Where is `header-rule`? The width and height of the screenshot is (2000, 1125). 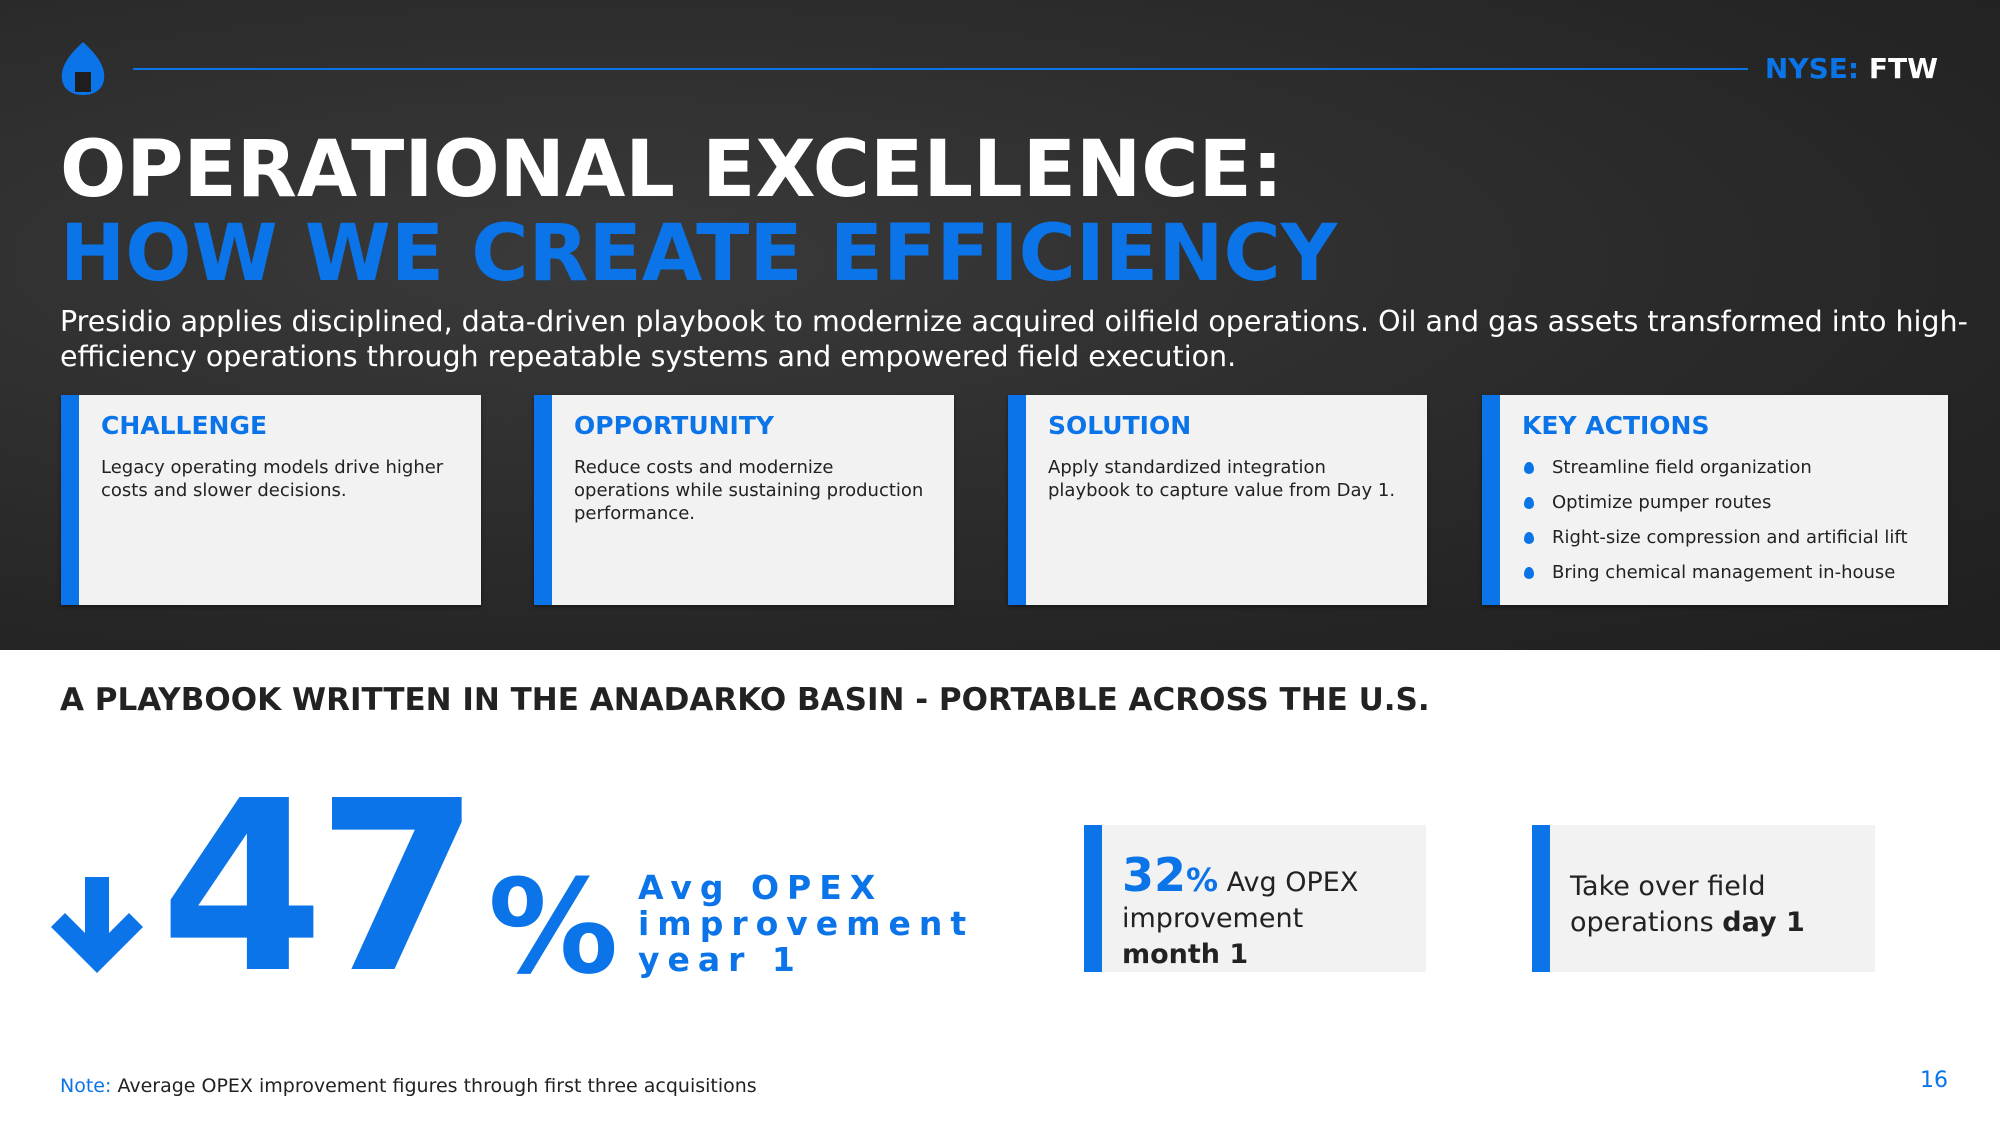 header-rule is located at coordinates (940, 69).